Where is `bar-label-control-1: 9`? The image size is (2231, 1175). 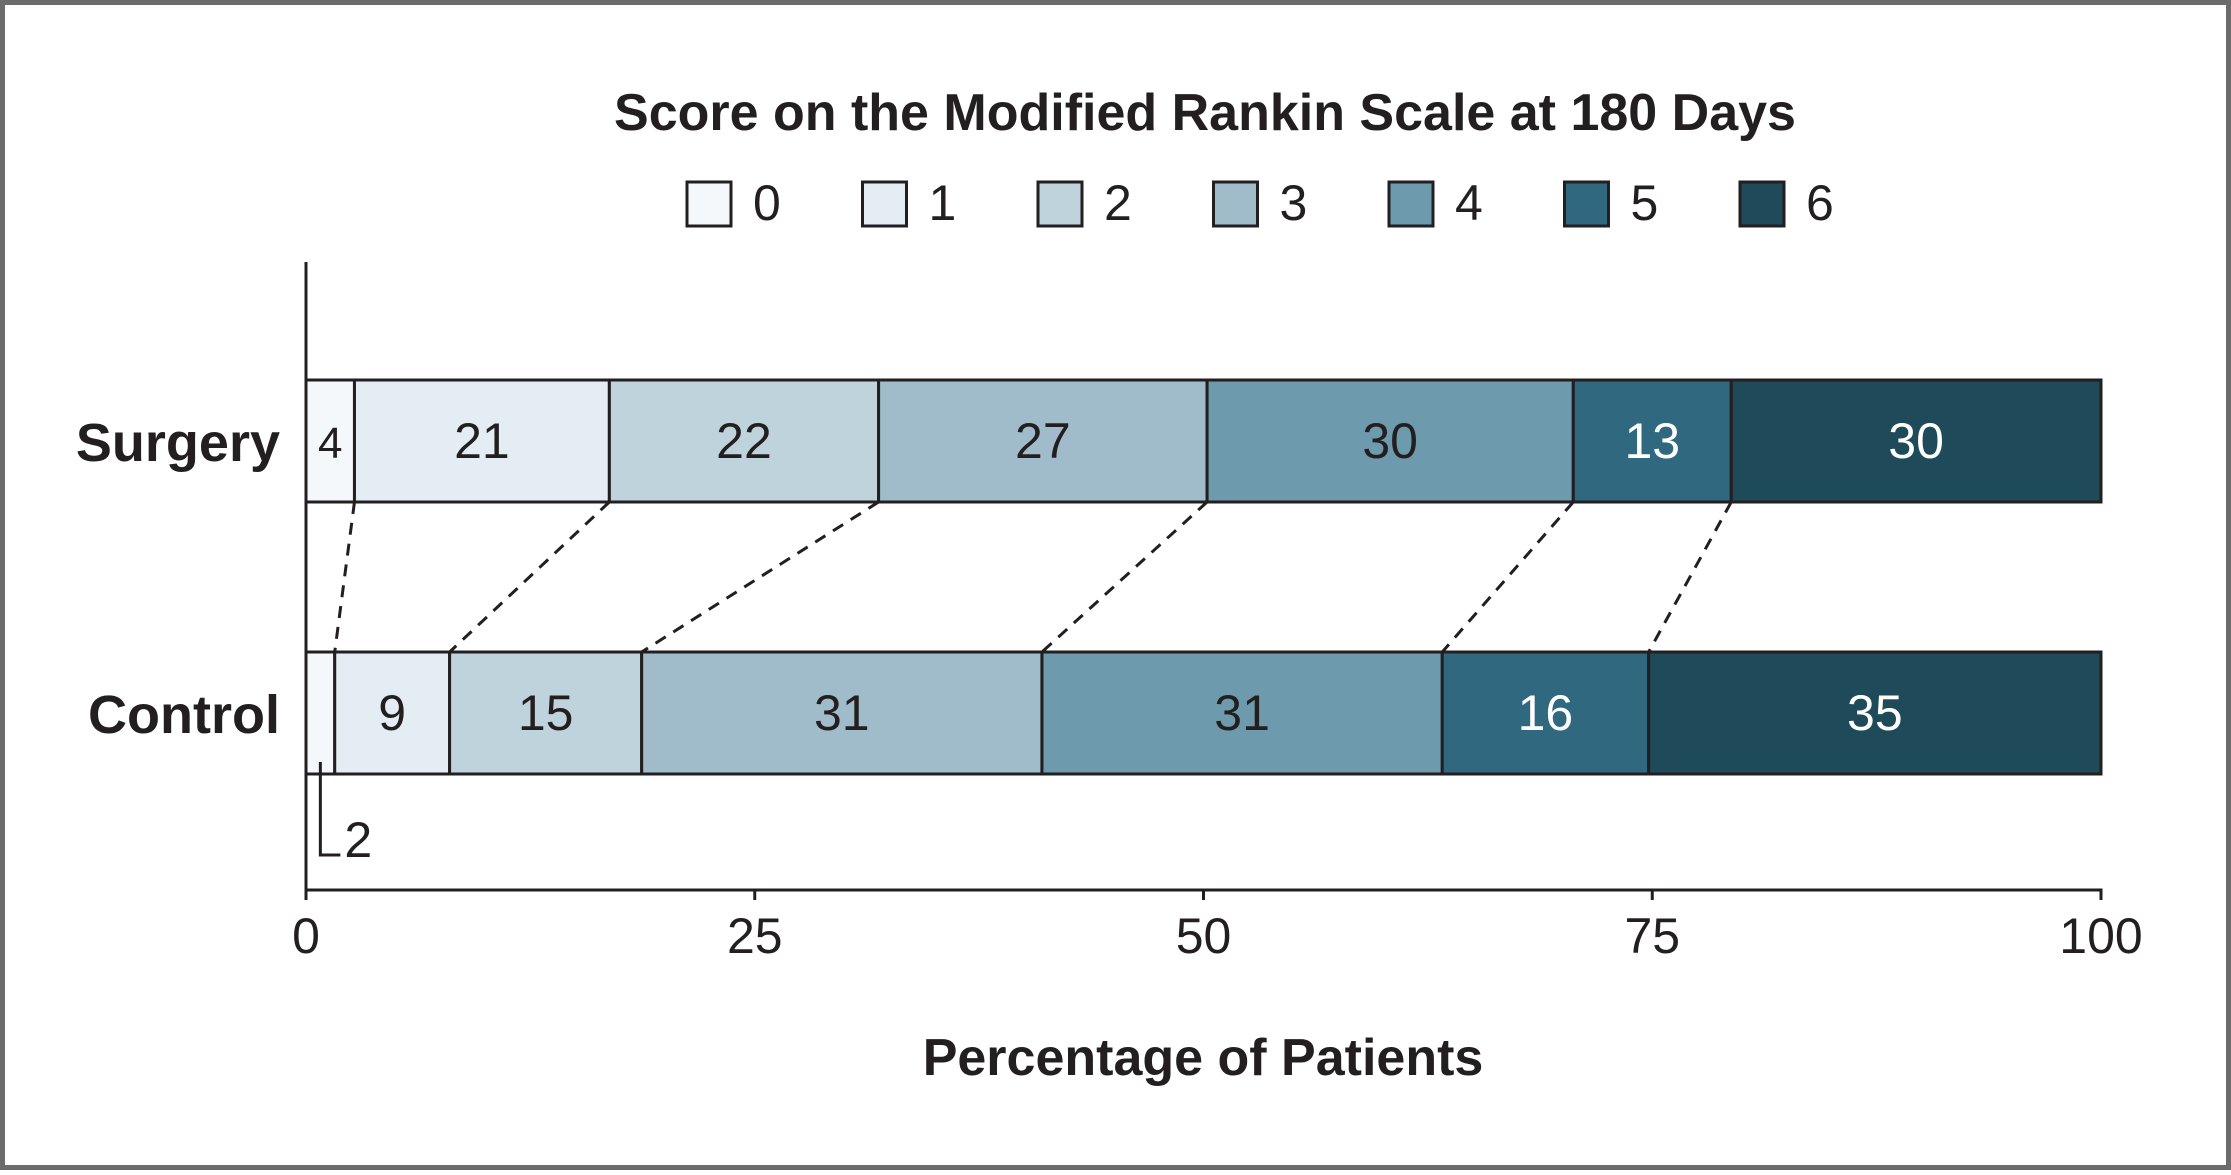
bar-label-control-1: 9 is located at coordinates (392, 713).